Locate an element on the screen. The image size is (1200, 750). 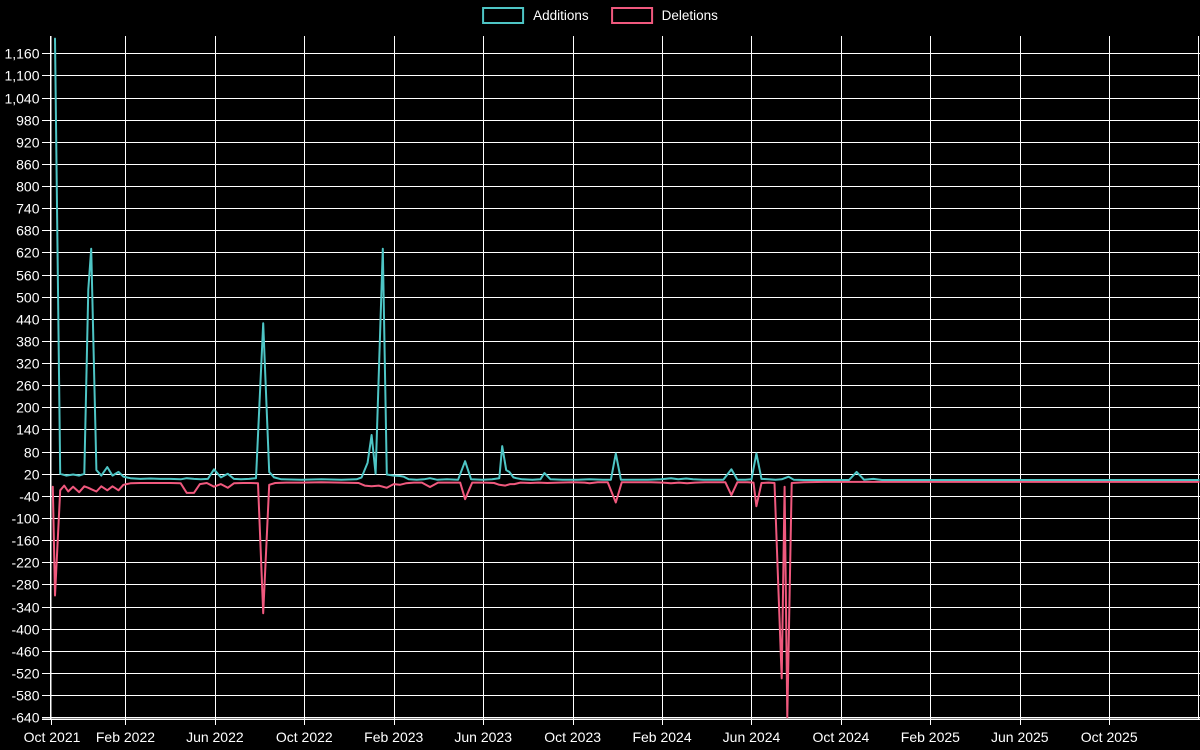
y-tick-label: -280 is located at coordinates (25, 585).